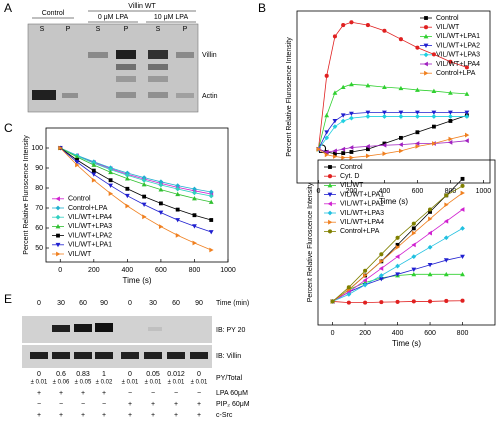  Describe the element at coordinates (8, 128) in the screenshot. I see `panel-label: C` at that location.